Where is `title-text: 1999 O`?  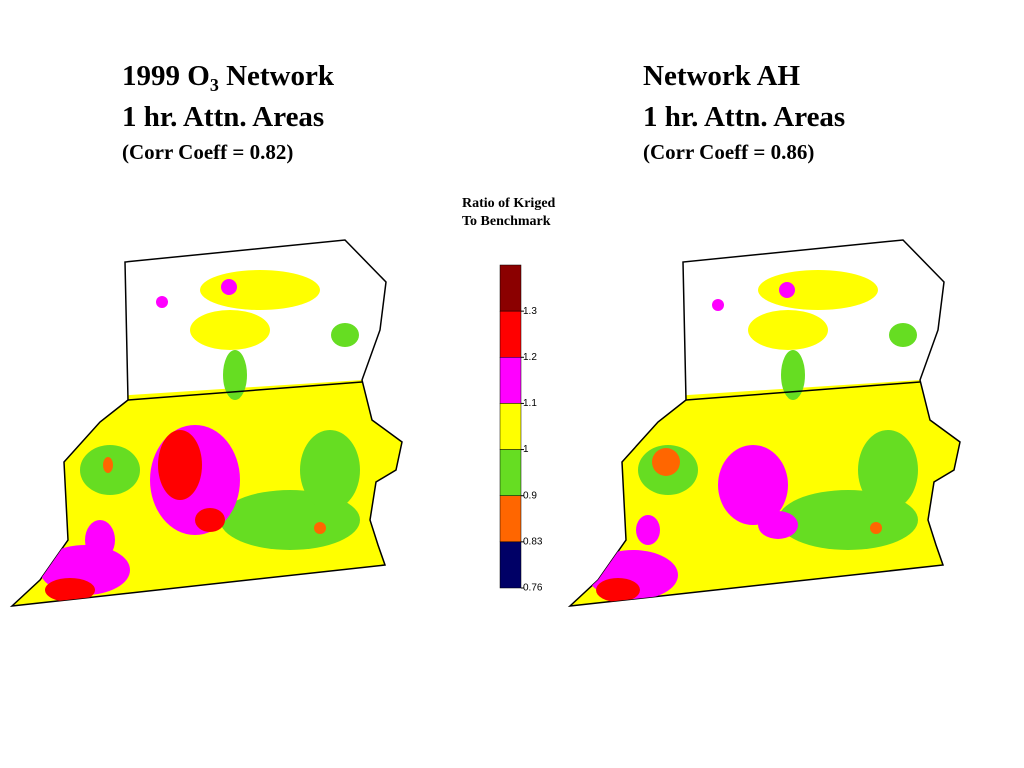
title-text: 1999 O is located at coordinates (166, 76).